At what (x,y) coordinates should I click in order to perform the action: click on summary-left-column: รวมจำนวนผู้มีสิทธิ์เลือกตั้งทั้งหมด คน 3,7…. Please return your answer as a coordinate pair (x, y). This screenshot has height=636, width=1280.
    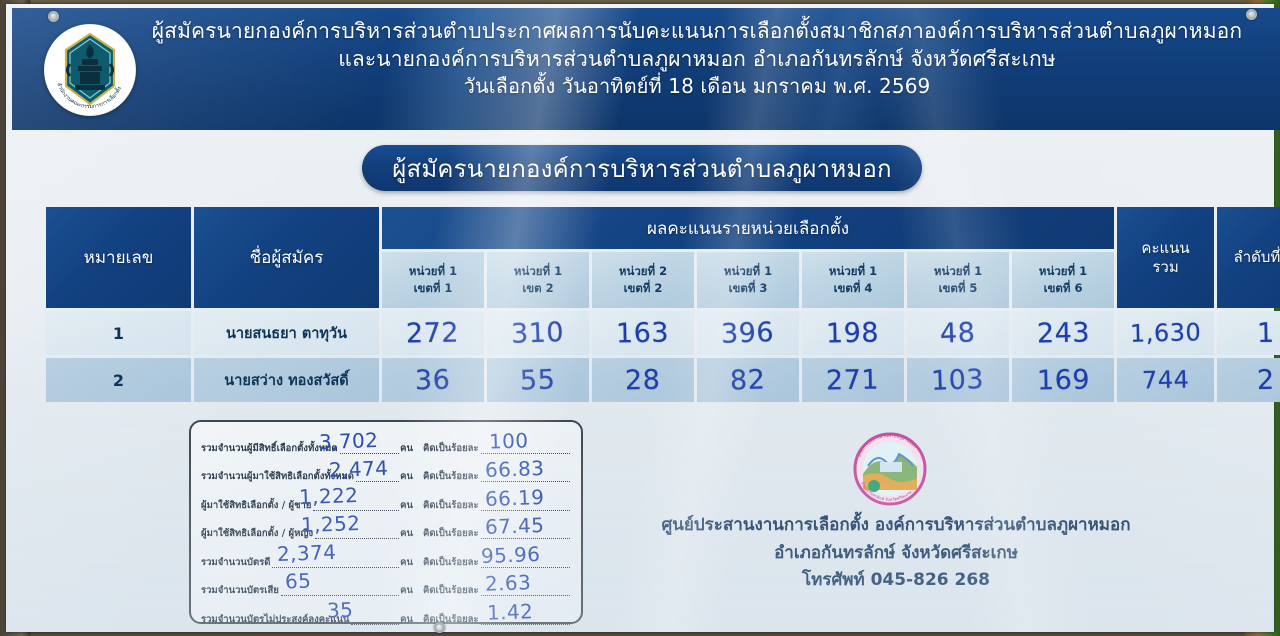
    Looking at the image, I should click on (307, 528).